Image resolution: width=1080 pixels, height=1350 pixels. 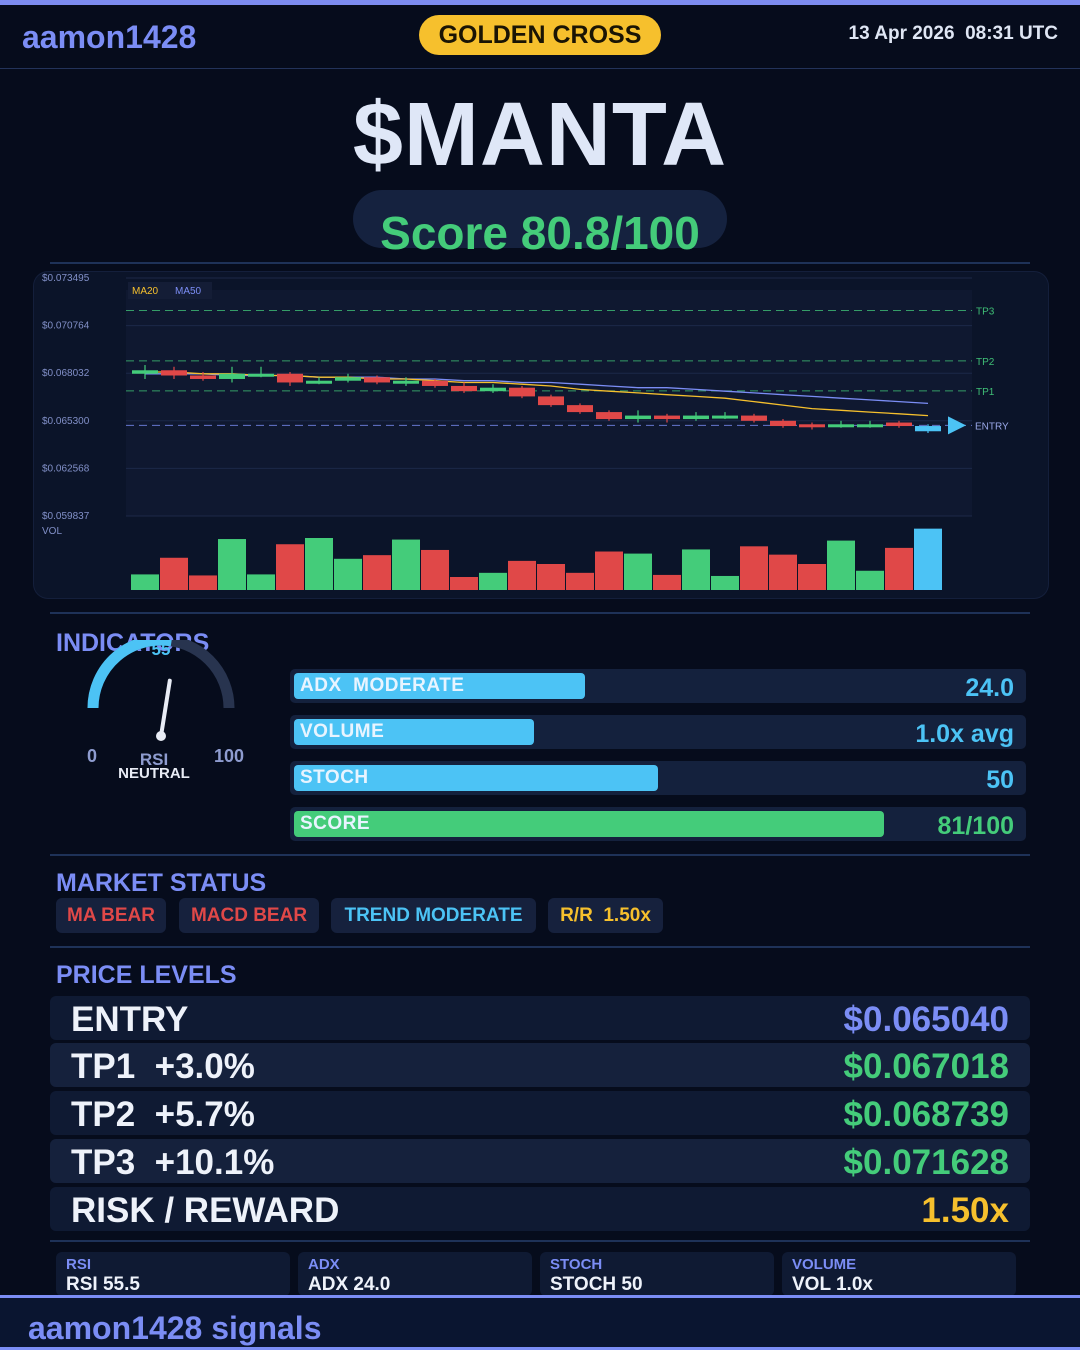 What do you see at coordinates (154, 759) in the screenshot?
I see `rsi-name-label: RSI` at bounding box center [154, 759].